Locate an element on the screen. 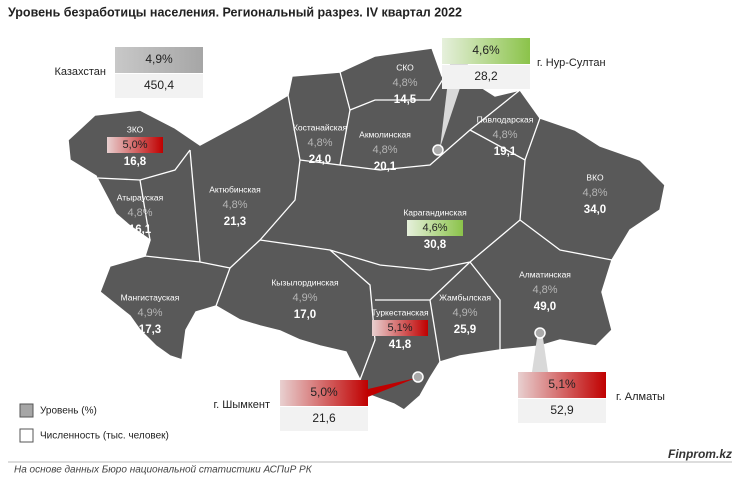  region-name: Карагандинская is located at coordinates (435, 212).